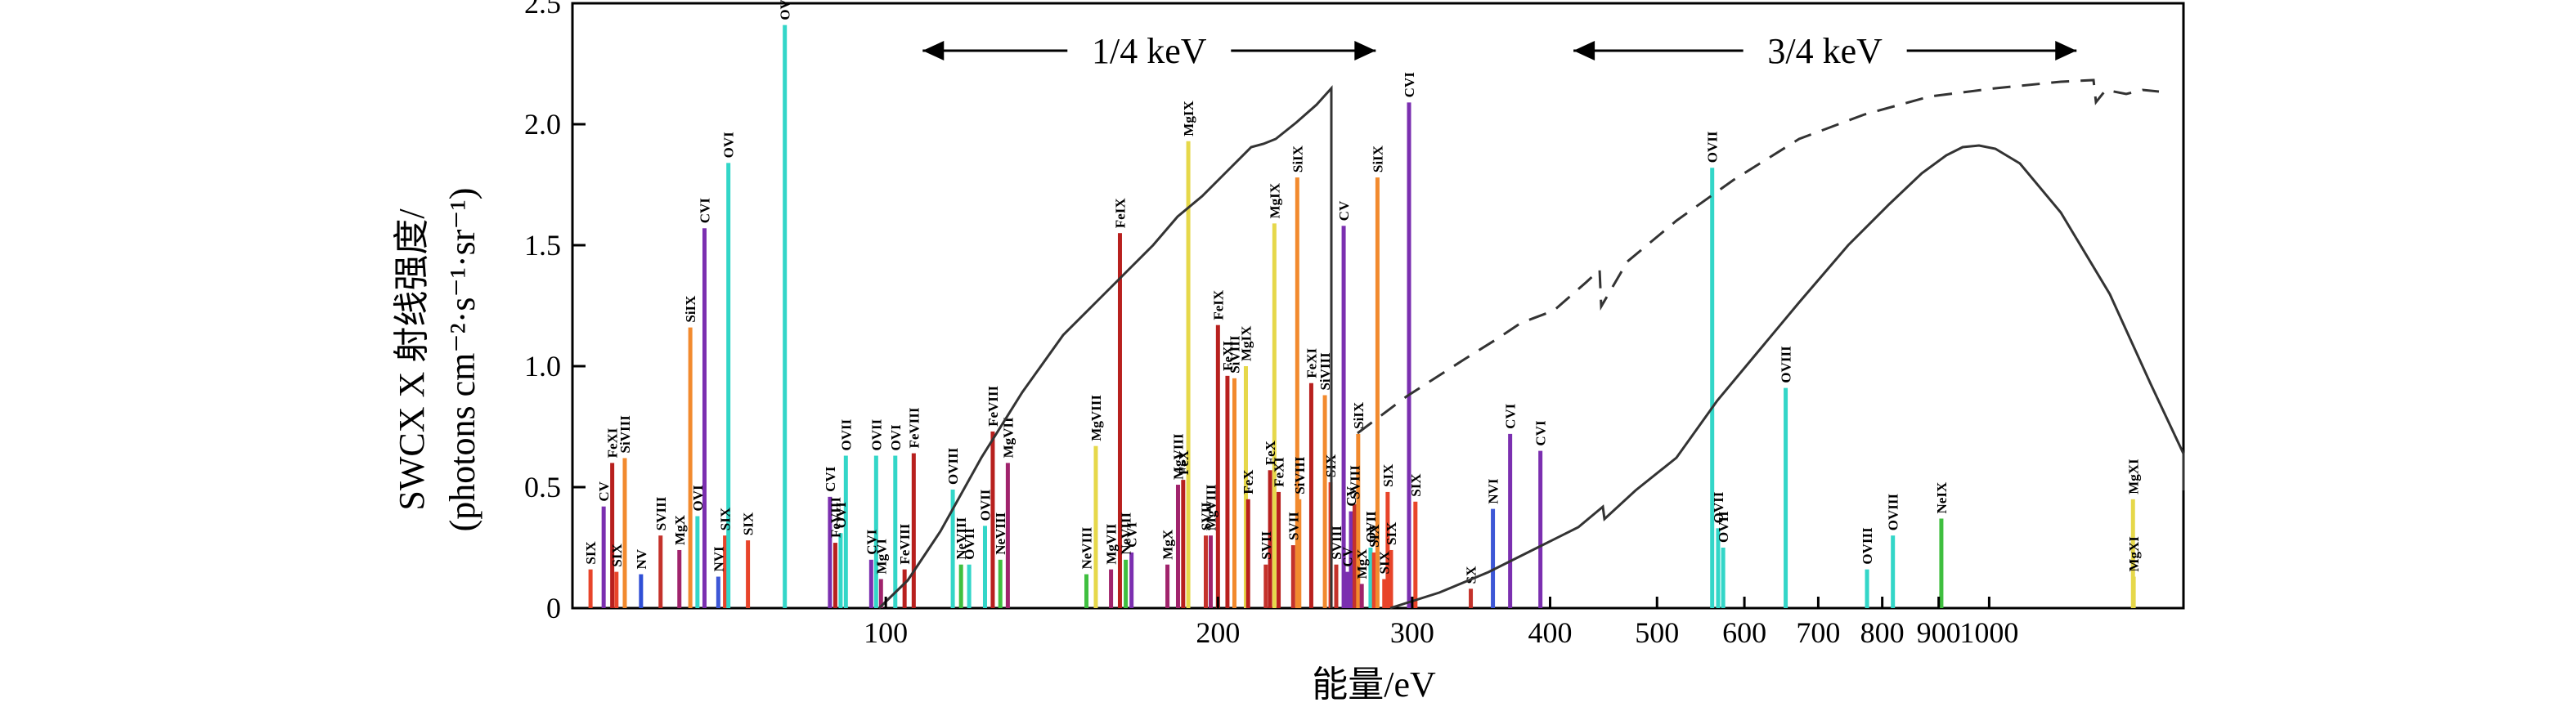 The width and height of the screenshot is (2576, 716). What do you see at coordinates (1184, 462) in the screenshot?
I see `emission-line-label: FeX` at bounding box center [1184, 462].